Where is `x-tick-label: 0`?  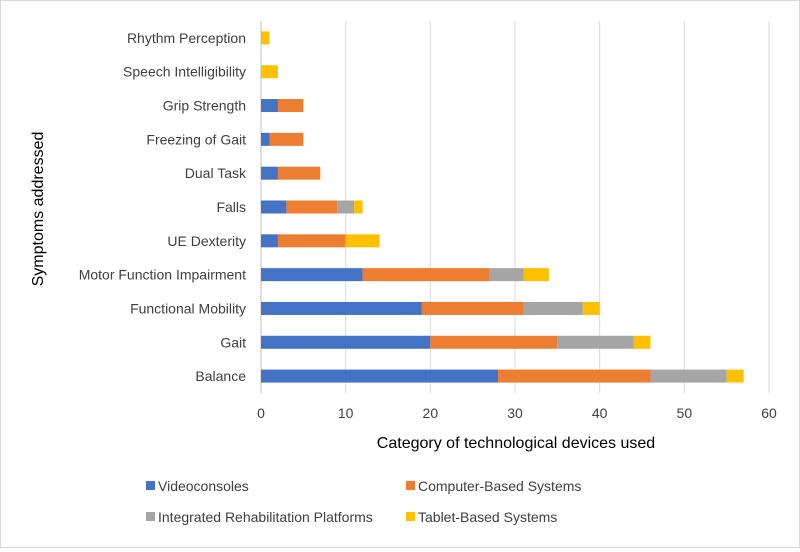
x-tick-label: 0 is located at coordinates (261, 413).